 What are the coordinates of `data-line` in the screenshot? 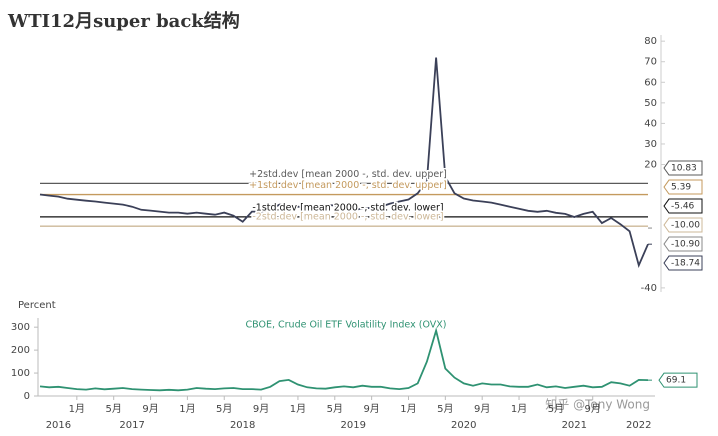 It's located at (344, 359).